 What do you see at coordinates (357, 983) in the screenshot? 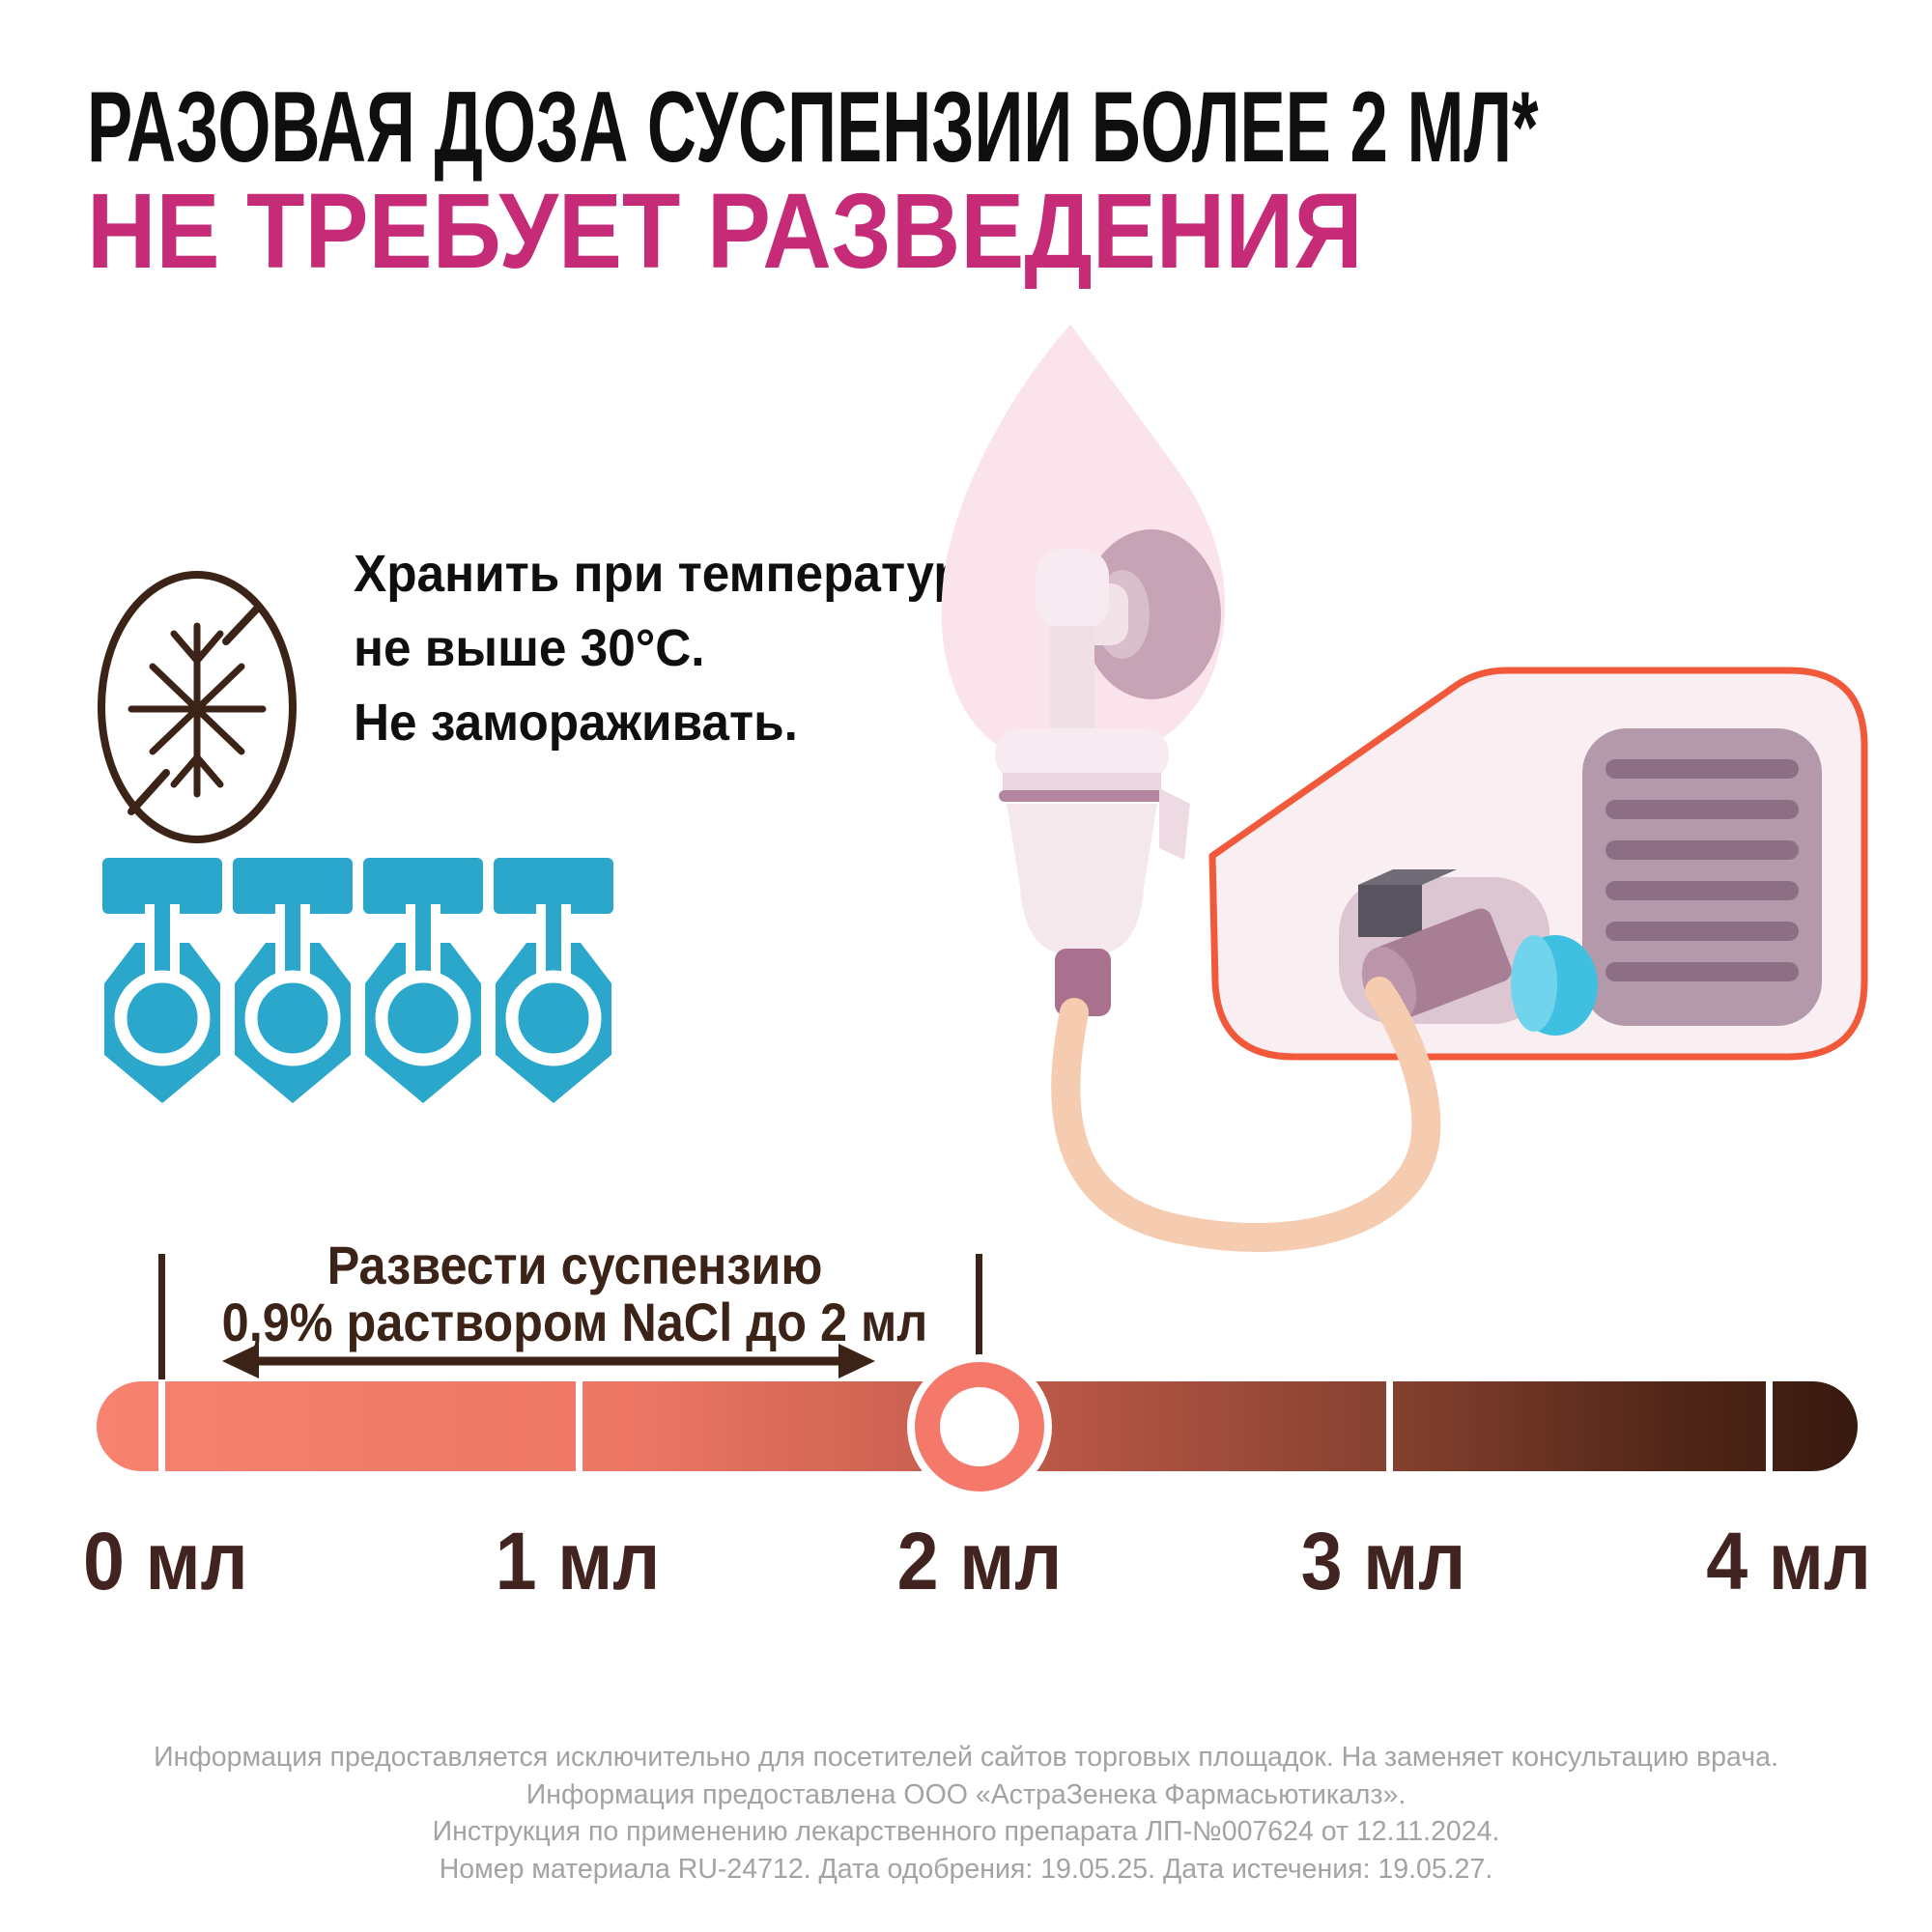
I see `ampoule-strip` at bounding box center [357, 983].